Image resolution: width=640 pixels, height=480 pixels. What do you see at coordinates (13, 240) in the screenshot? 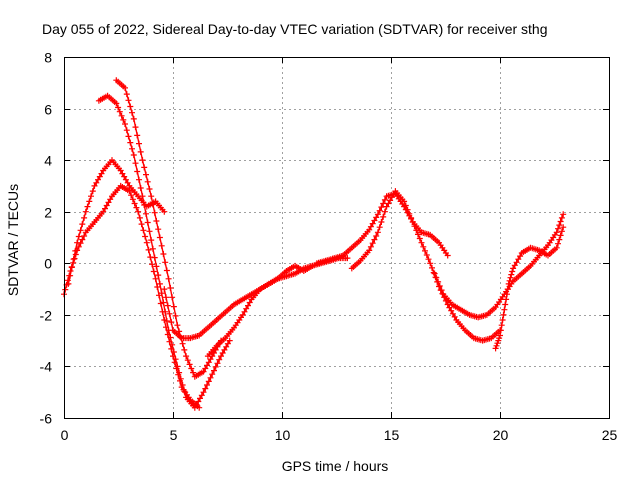
I see `y-axis-label: SDTVAR / TECUs` at bounding box center [13, 240].